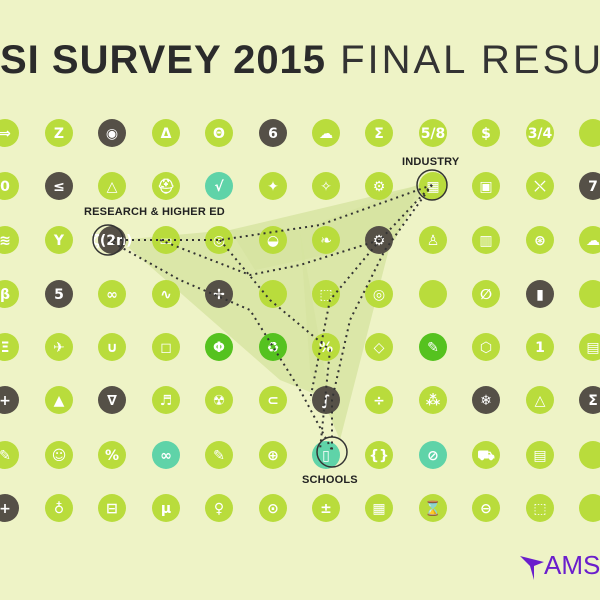 The width and height of the screenshot is (600, 600). Describe the element at coordinates (112, 133) in the screenshot. I see `icon-circle: ◉` at that location.